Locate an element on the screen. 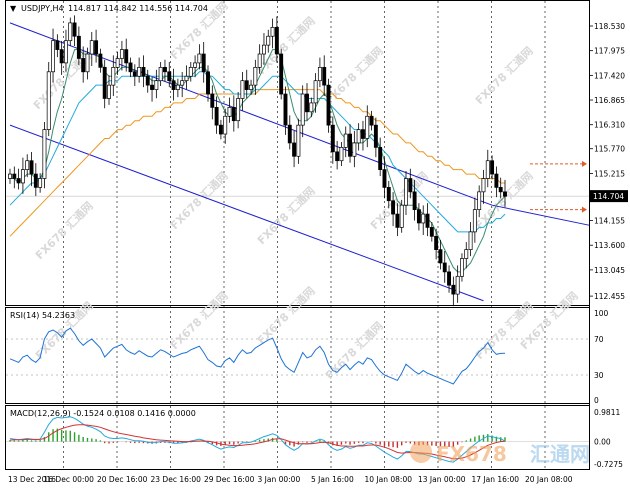 This screenshot has height=490, width=630. ohlc-readout: 114.817 114.842 114.556 114.704 is located at coordinates (138, 8).